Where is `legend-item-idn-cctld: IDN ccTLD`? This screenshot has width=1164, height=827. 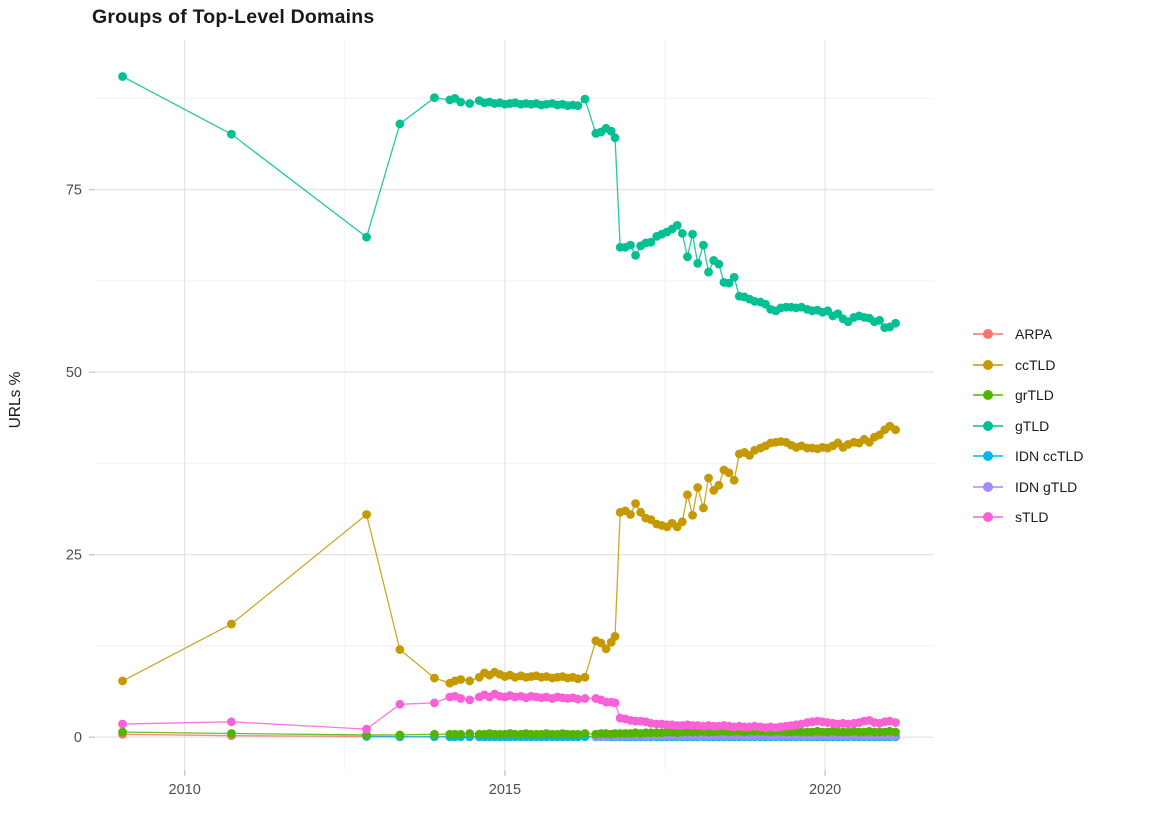 legend-item-idn-cctld: IDN ccTLD is located at coordinates (1028, 456).